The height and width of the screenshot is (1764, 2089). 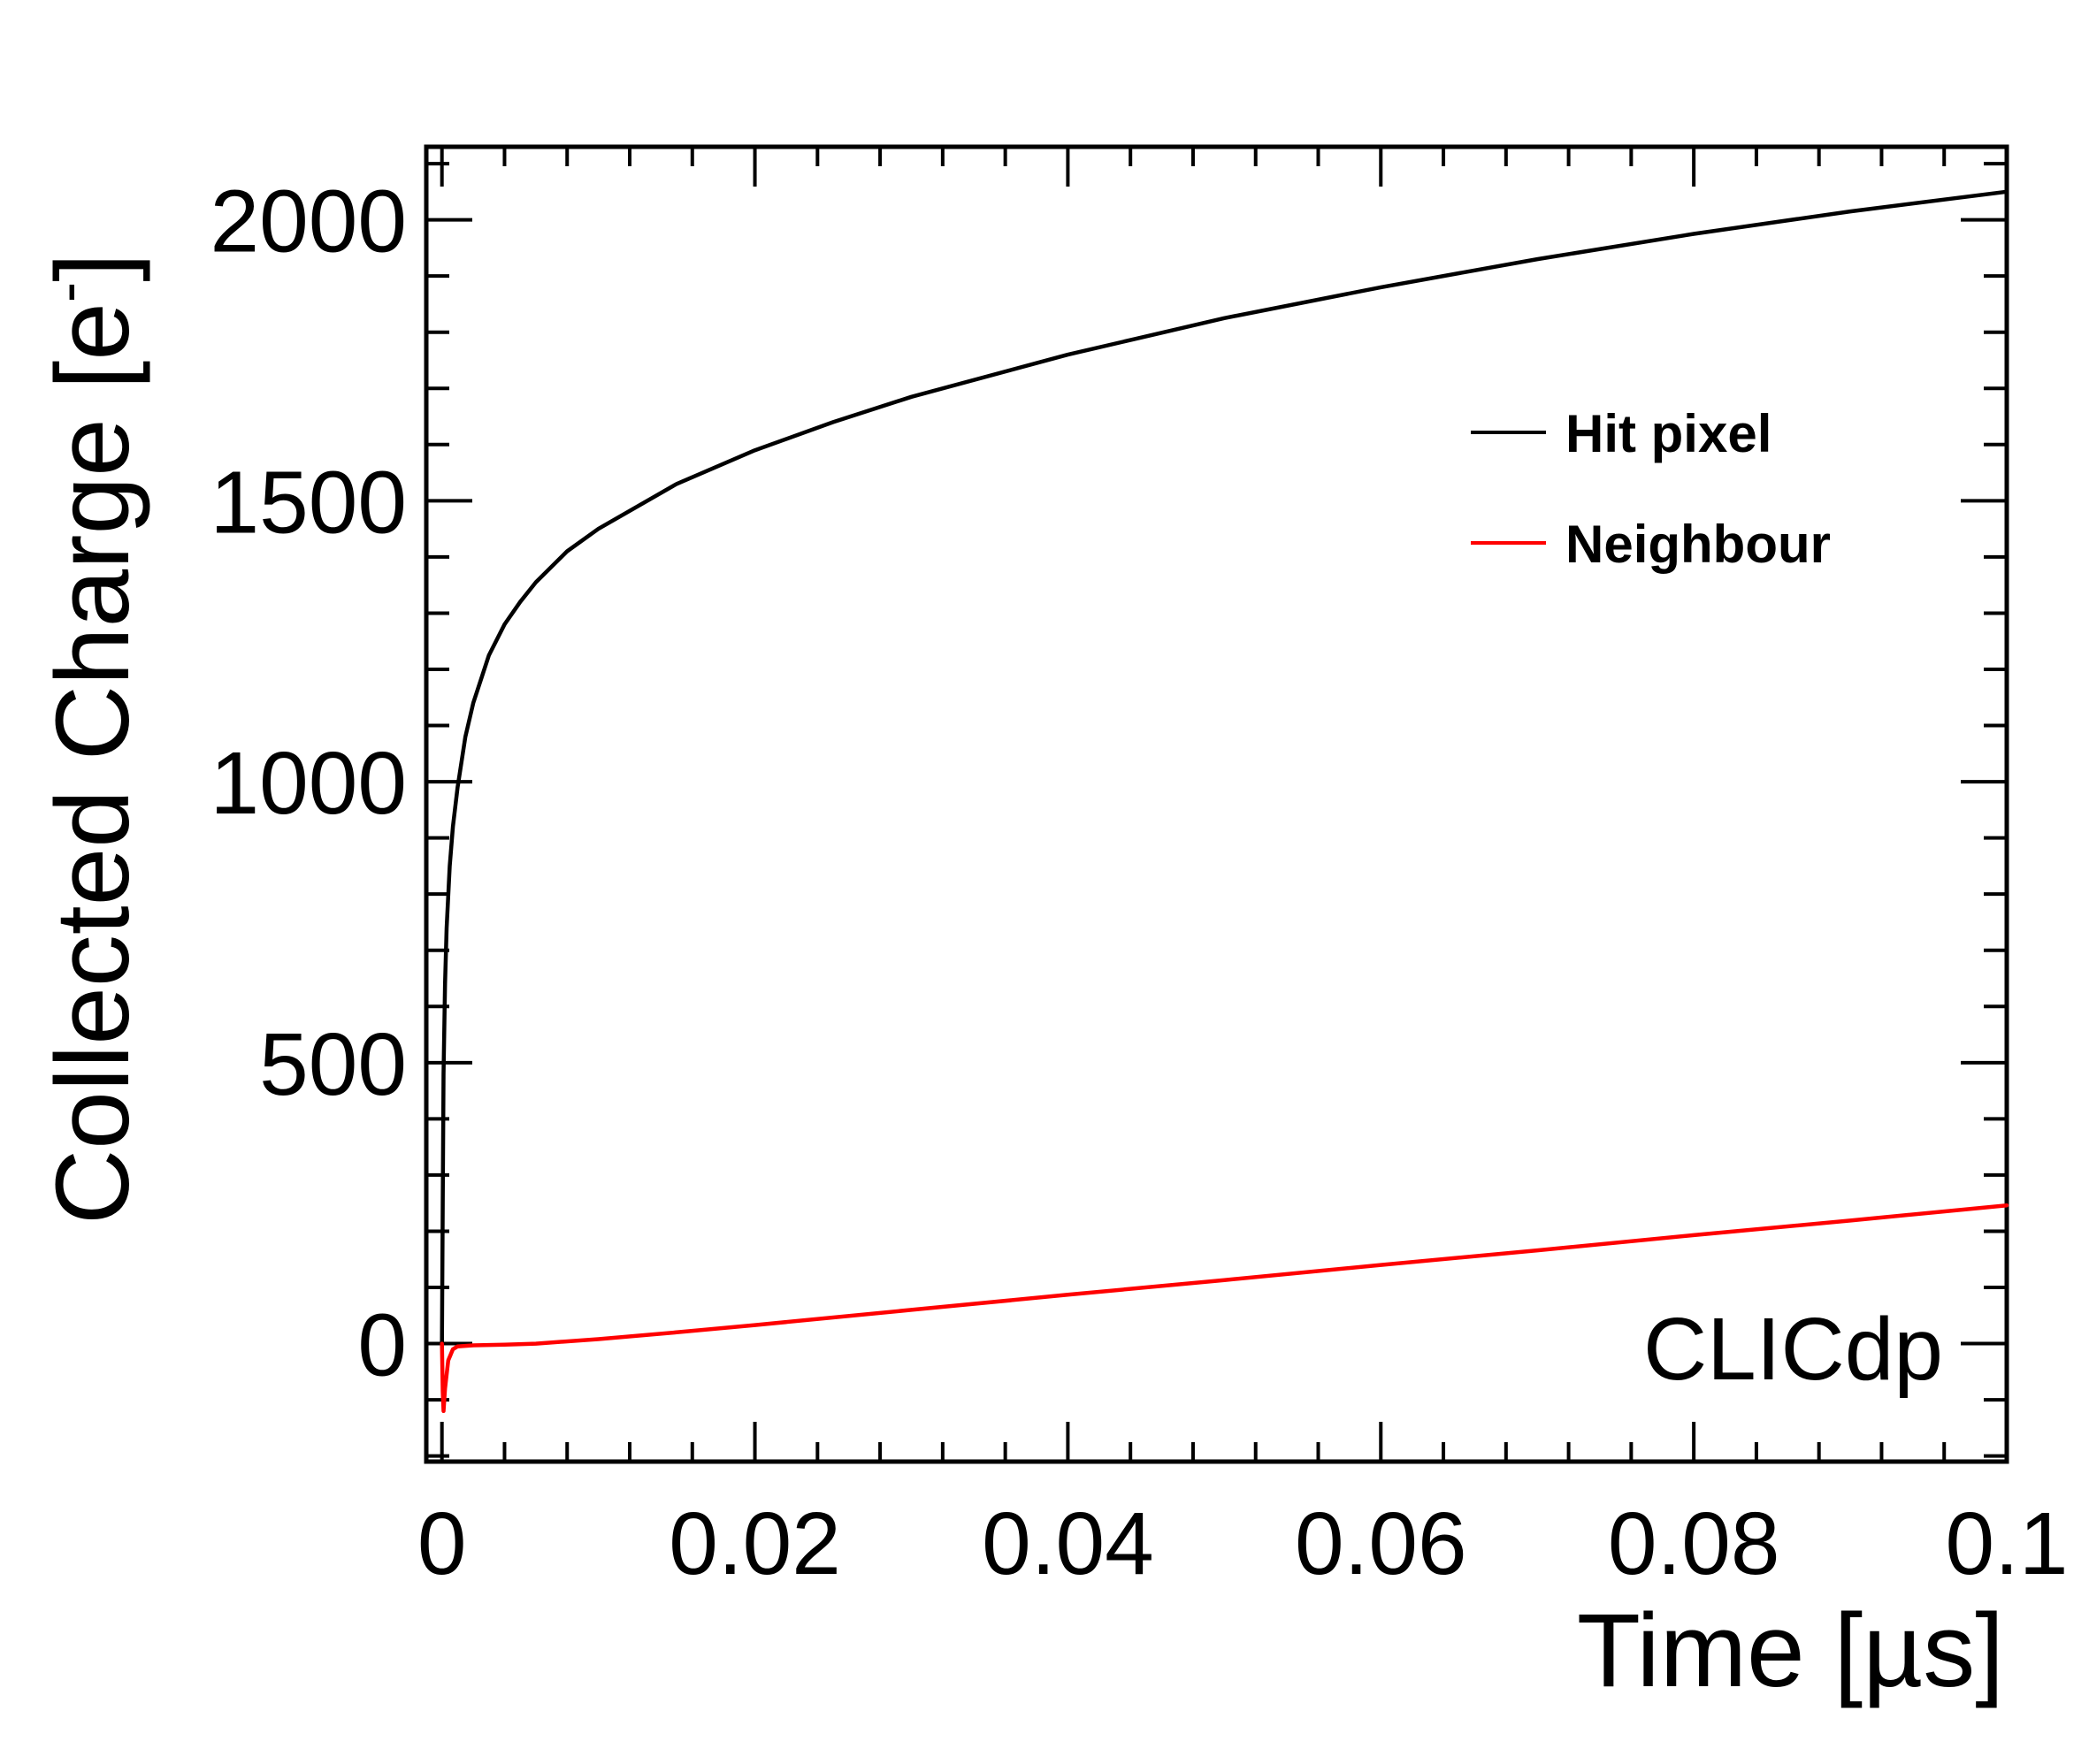 I want to click on legend-label-neighbour: Neighbour, so click(x=1698, y=544).